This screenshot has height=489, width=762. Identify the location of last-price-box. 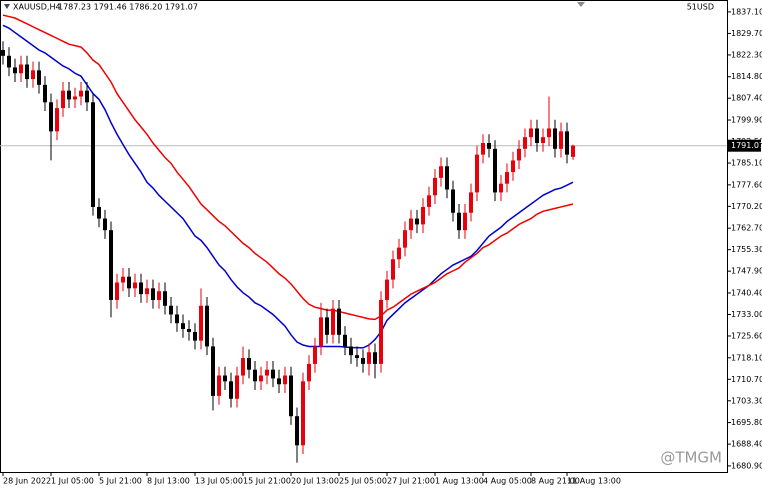
(744, 145).